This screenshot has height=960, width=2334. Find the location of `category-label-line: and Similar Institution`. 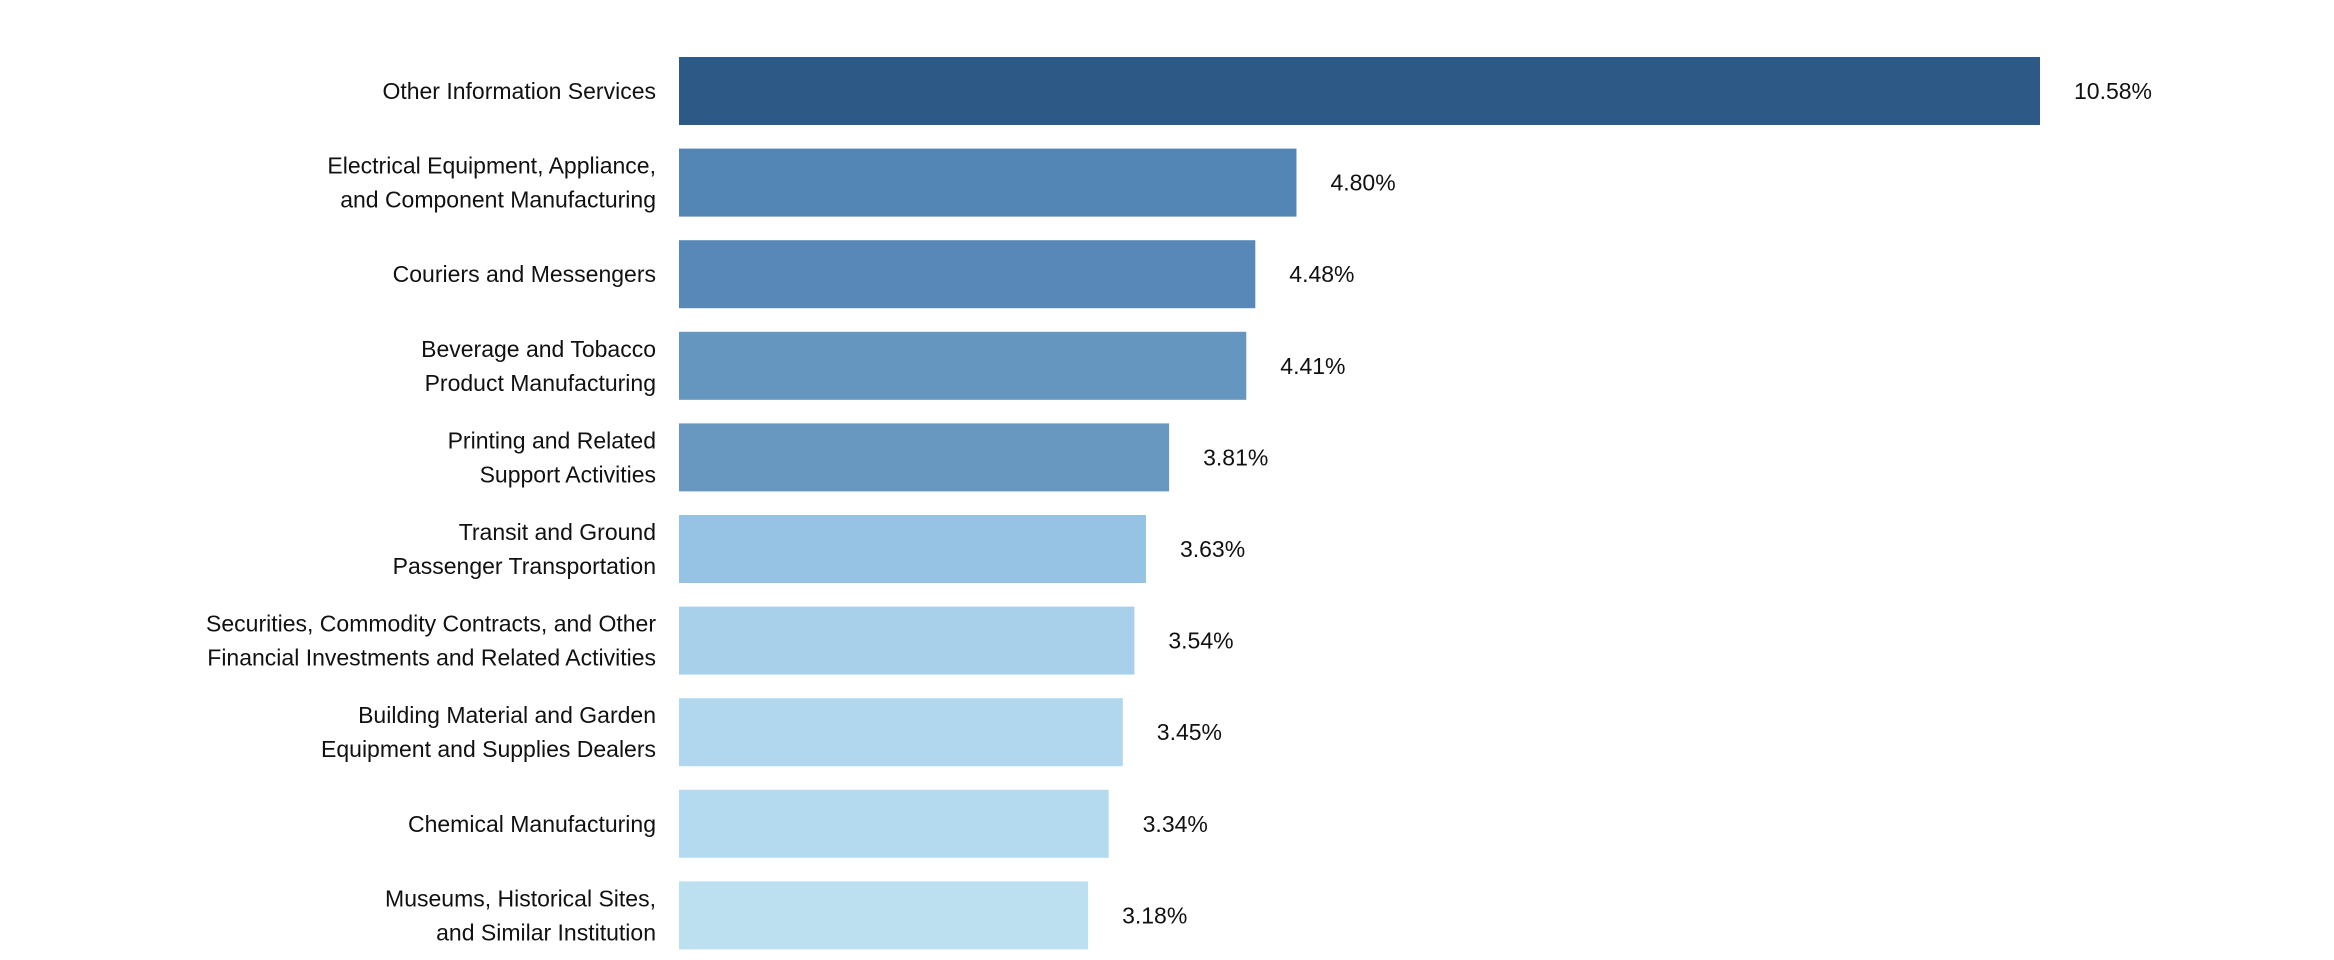

category-label-line: and Similar Institution is located at coordinates (546, 932).